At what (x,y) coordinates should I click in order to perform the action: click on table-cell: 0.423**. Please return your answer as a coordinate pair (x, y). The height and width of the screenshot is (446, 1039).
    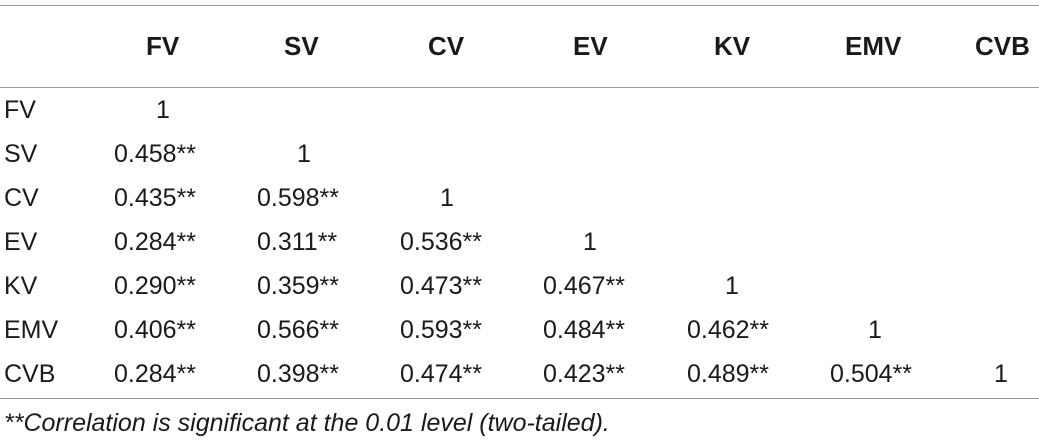
    Looking at the image, I should click on (584, 374).